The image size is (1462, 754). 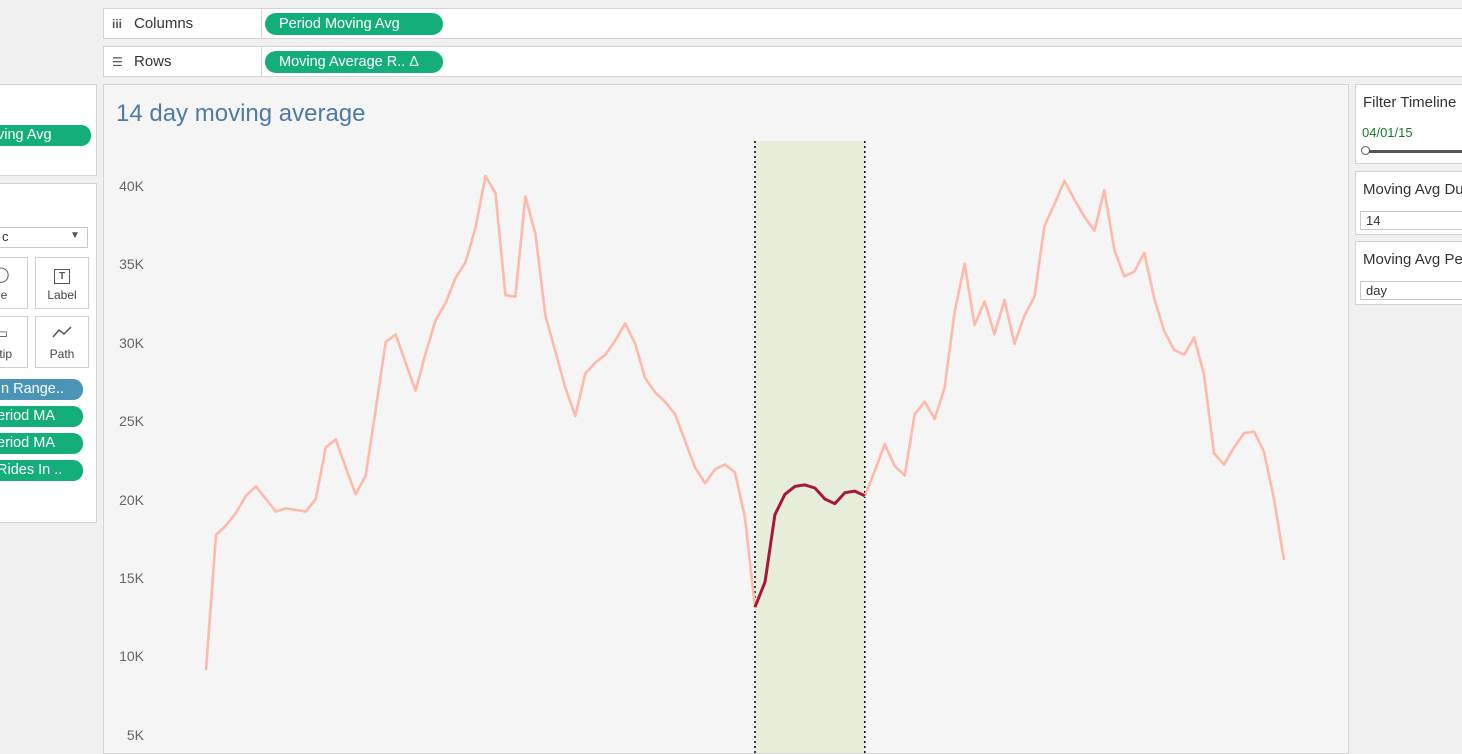 I want to click on marks-pill-period-ma-2: eriod MA, so click(x=41, y=443).